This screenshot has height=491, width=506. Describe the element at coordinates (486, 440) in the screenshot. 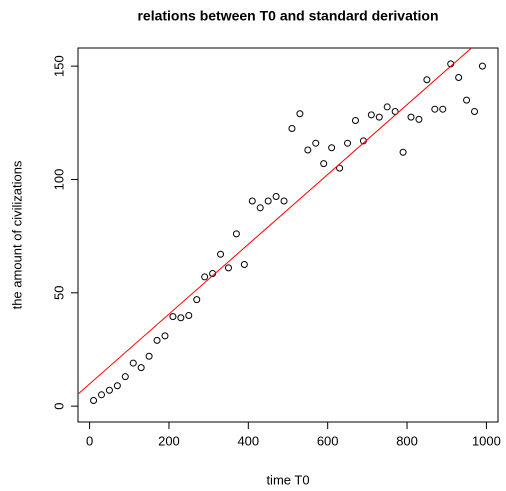

I see `x-tick-label: 1000` at that location.